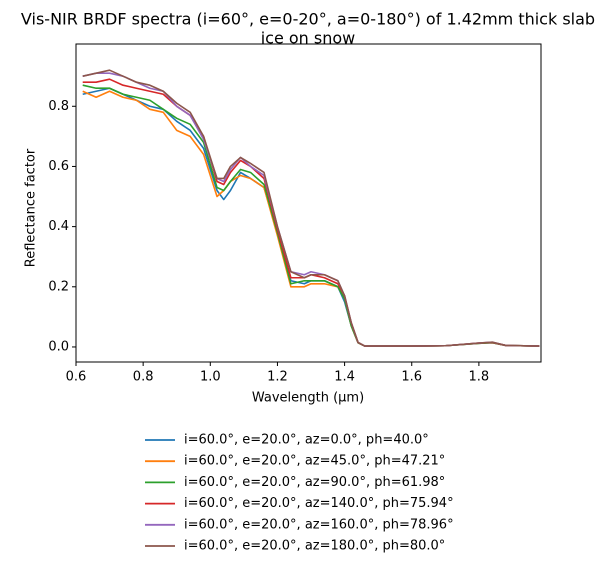 The height and width of the screenshot is (569, 615). Describe the element at coordinates (319, 503) in the screenshot. I see `legend-label: i=60.0°, e=20.0°, az=140.0°, ph=75.94°` at that location.